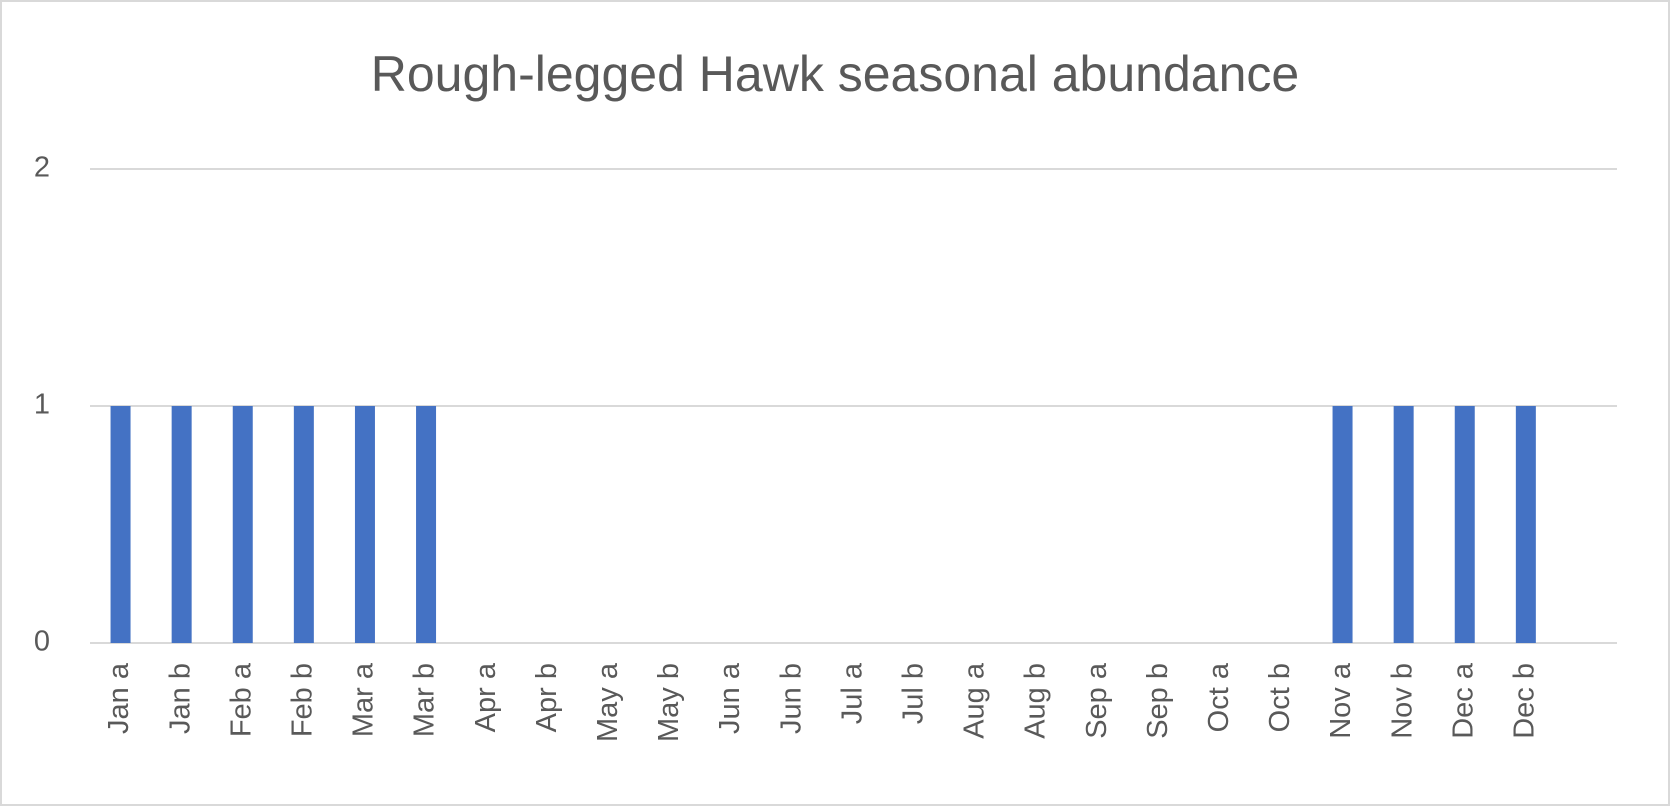 Image resolution: width=1670 pixels, height=806 pixels. What do you see at coordinates (486, 697) in the screenshot?
I see `x-tick-label: Apr a` at bounding box center [486, 697].